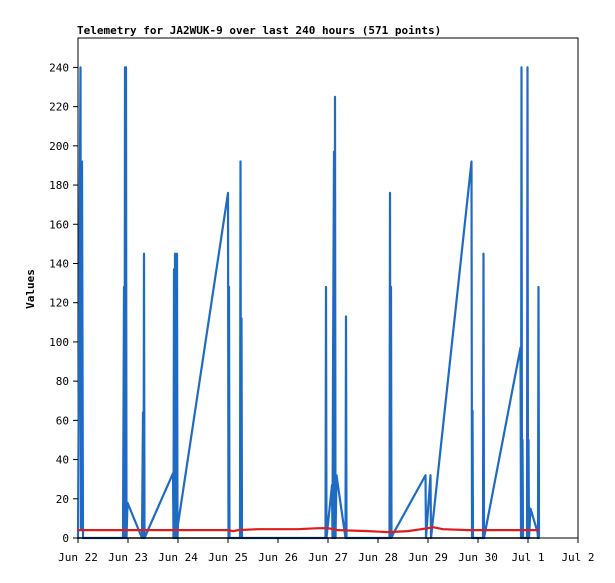 The height and width of the screenshot is (583, 615). Describe the element at coordinates (378, 557) in the screenshot. I see `x-tick-label: Jun 28` at that location.